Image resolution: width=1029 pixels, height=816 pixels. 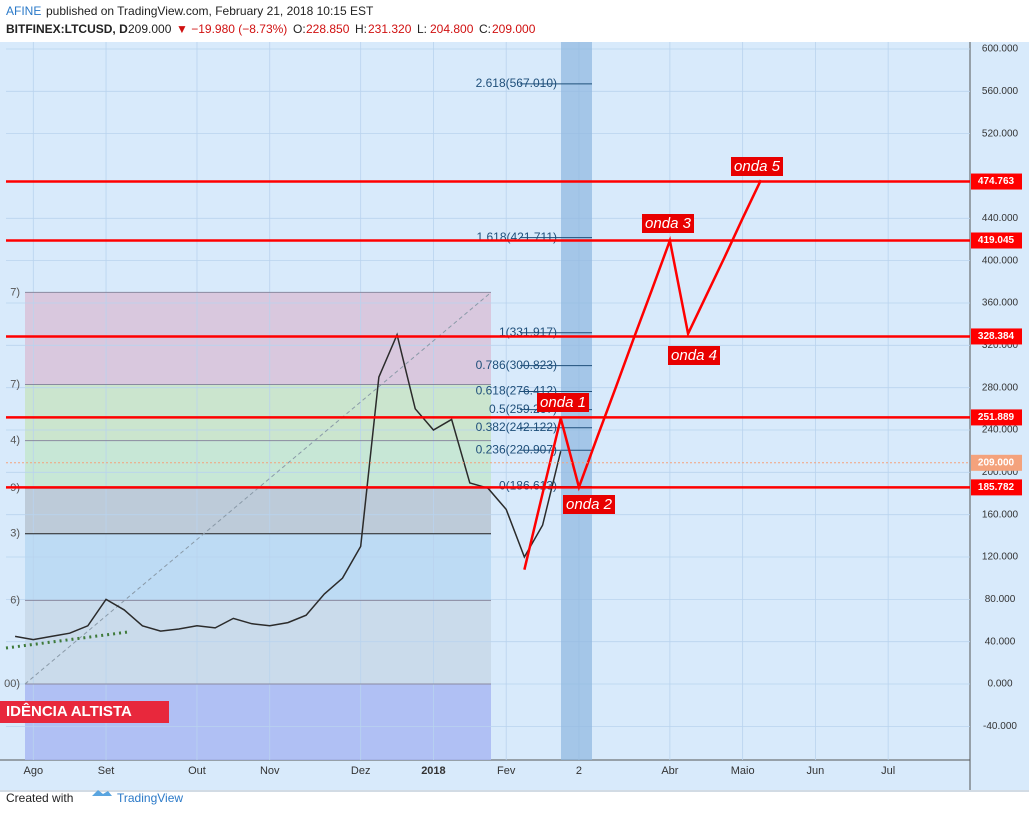 What do you see at coordinates (15, 534) in the screenshot?
I see `retracement-label: 3)` at bounding box center [15, 534].